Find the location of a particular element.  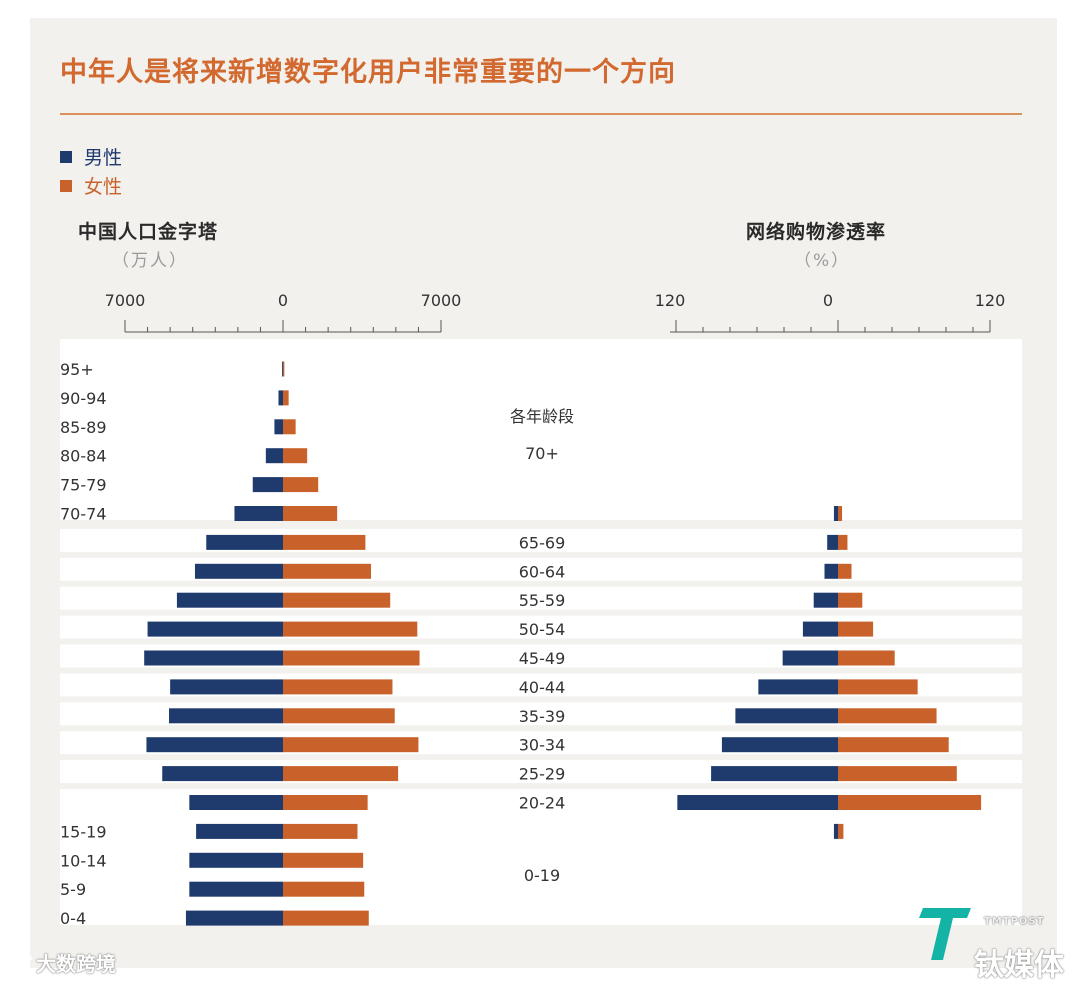

pyramid-category-label: 80-84 is located at coordinates (83, 456).